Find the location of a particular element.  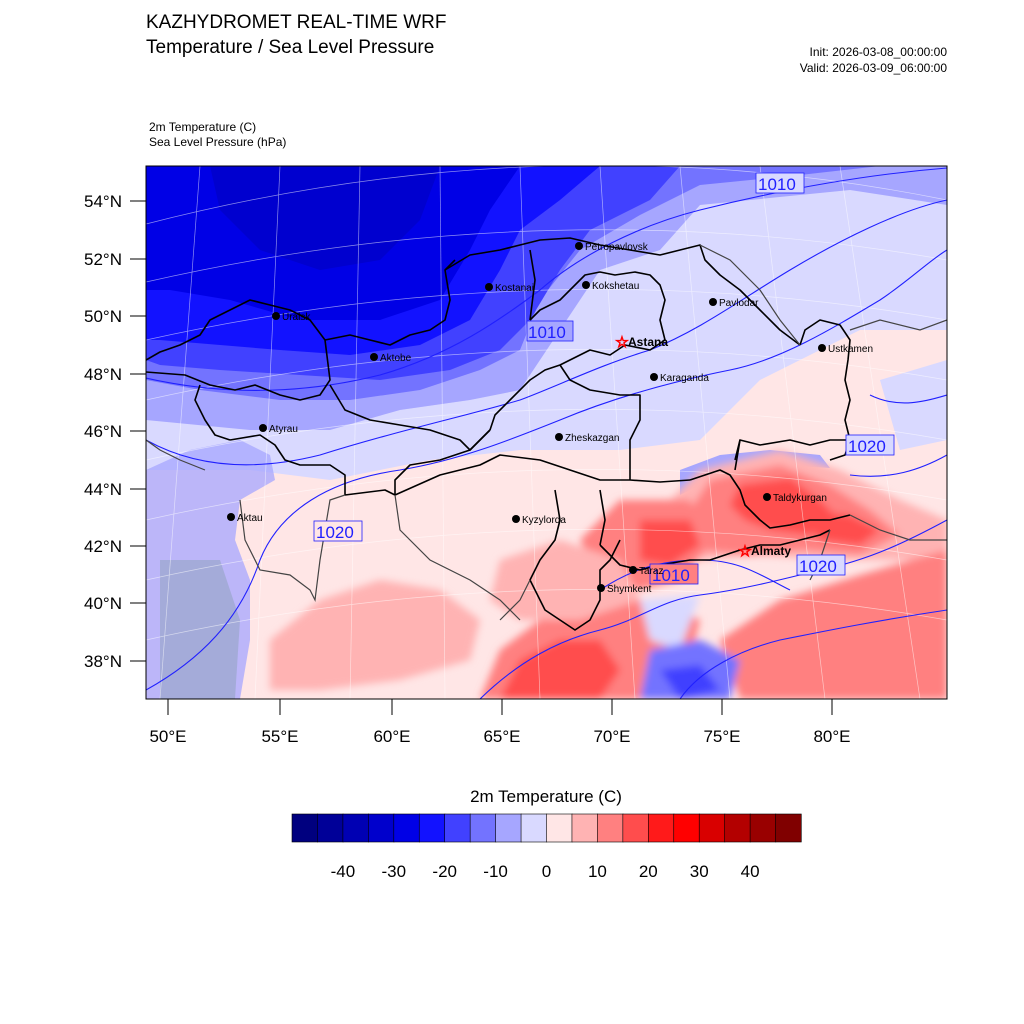

lat-label: 46°N is located at coordinates (103, 431).